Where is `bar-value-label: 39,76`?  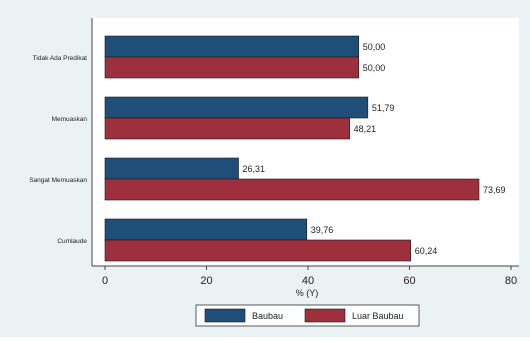
bar-value-label: 39,76 is located at coordinates (322, 230).